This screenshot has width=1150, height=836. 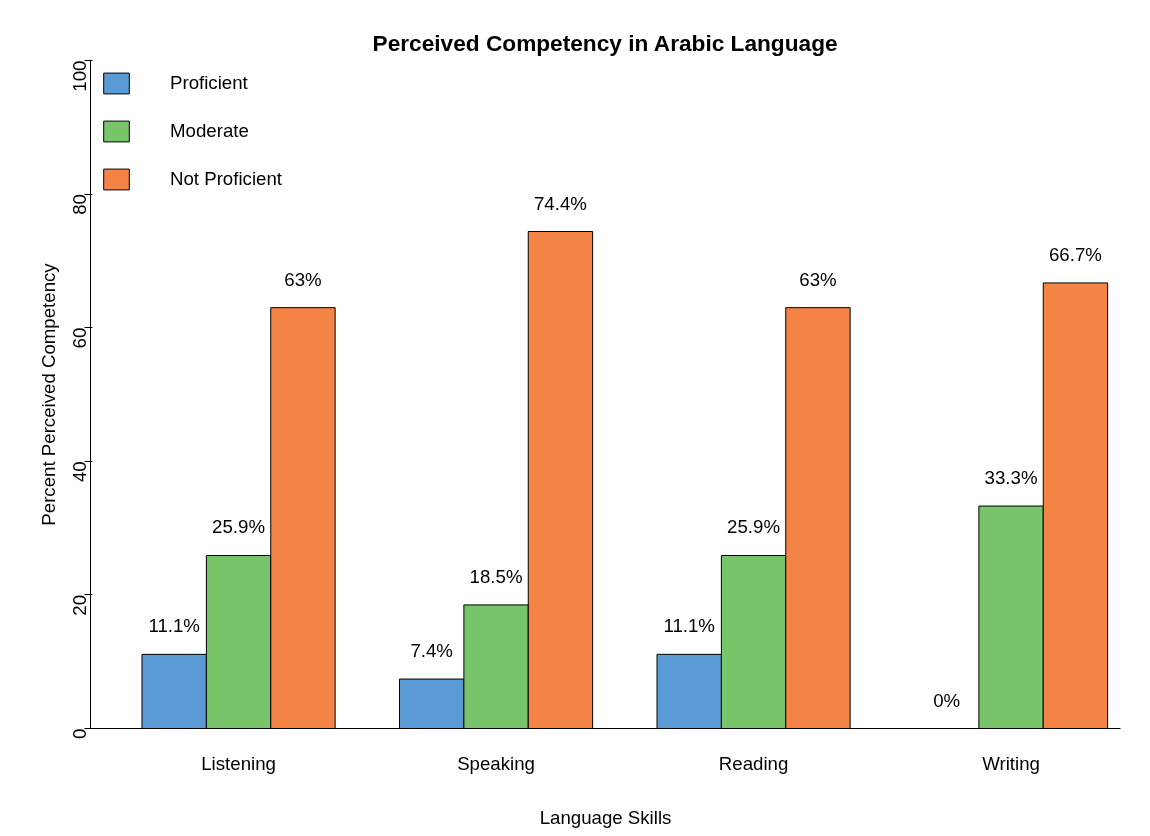 I want to click on chart-title: Perceived Competency in Arabic Language, so click(x=605, y=42).